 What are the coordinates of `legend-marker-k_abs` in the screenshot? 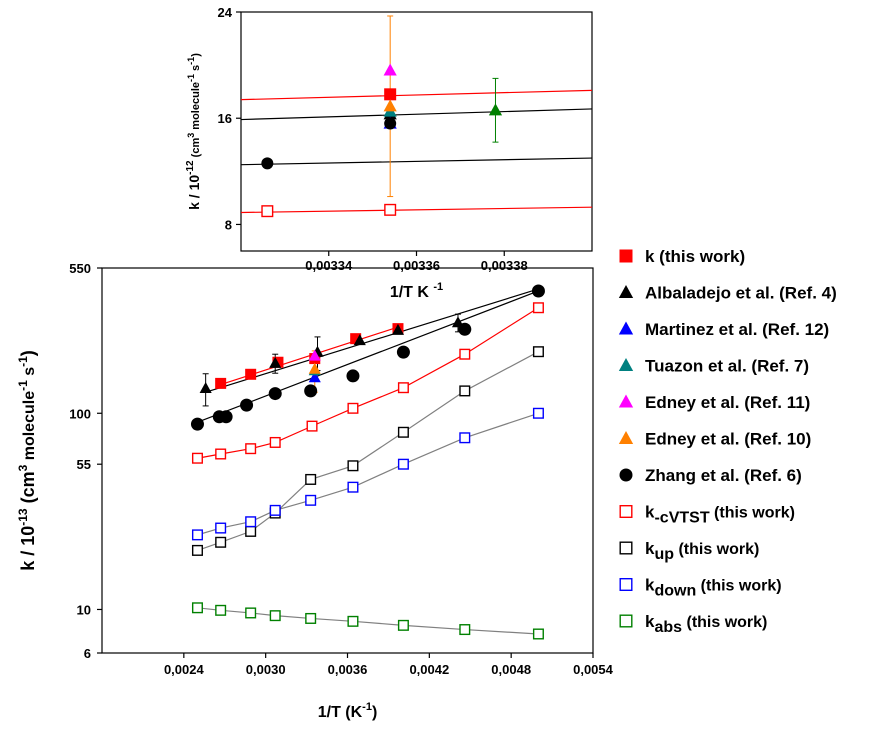 It's located at (626, 621).